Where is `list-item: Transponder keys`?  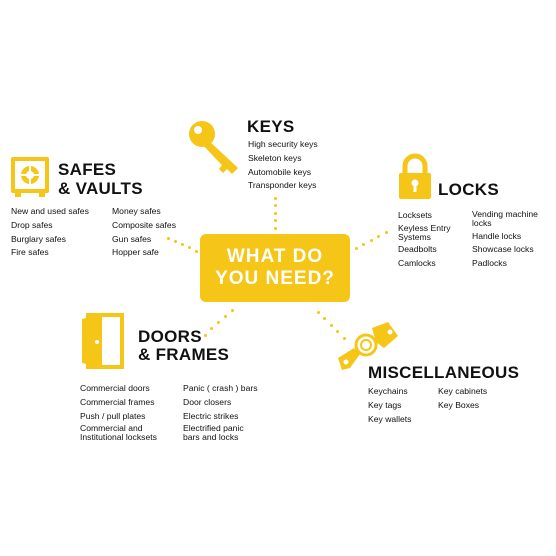 list-item: Transponder keys is located at coordinates (282, 185).